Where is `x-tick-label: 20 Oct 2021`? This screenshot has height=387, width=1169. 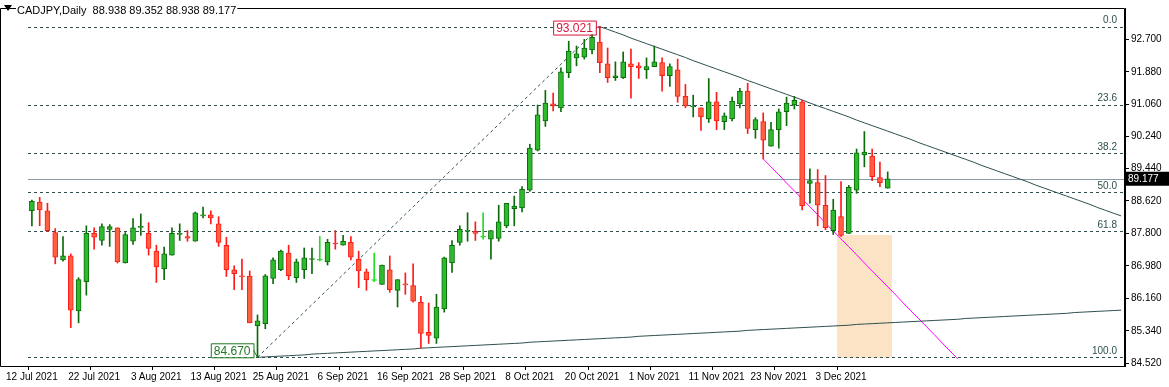 x-tick-label: 20 Oct 2021 is located at coordinates (592, 376).